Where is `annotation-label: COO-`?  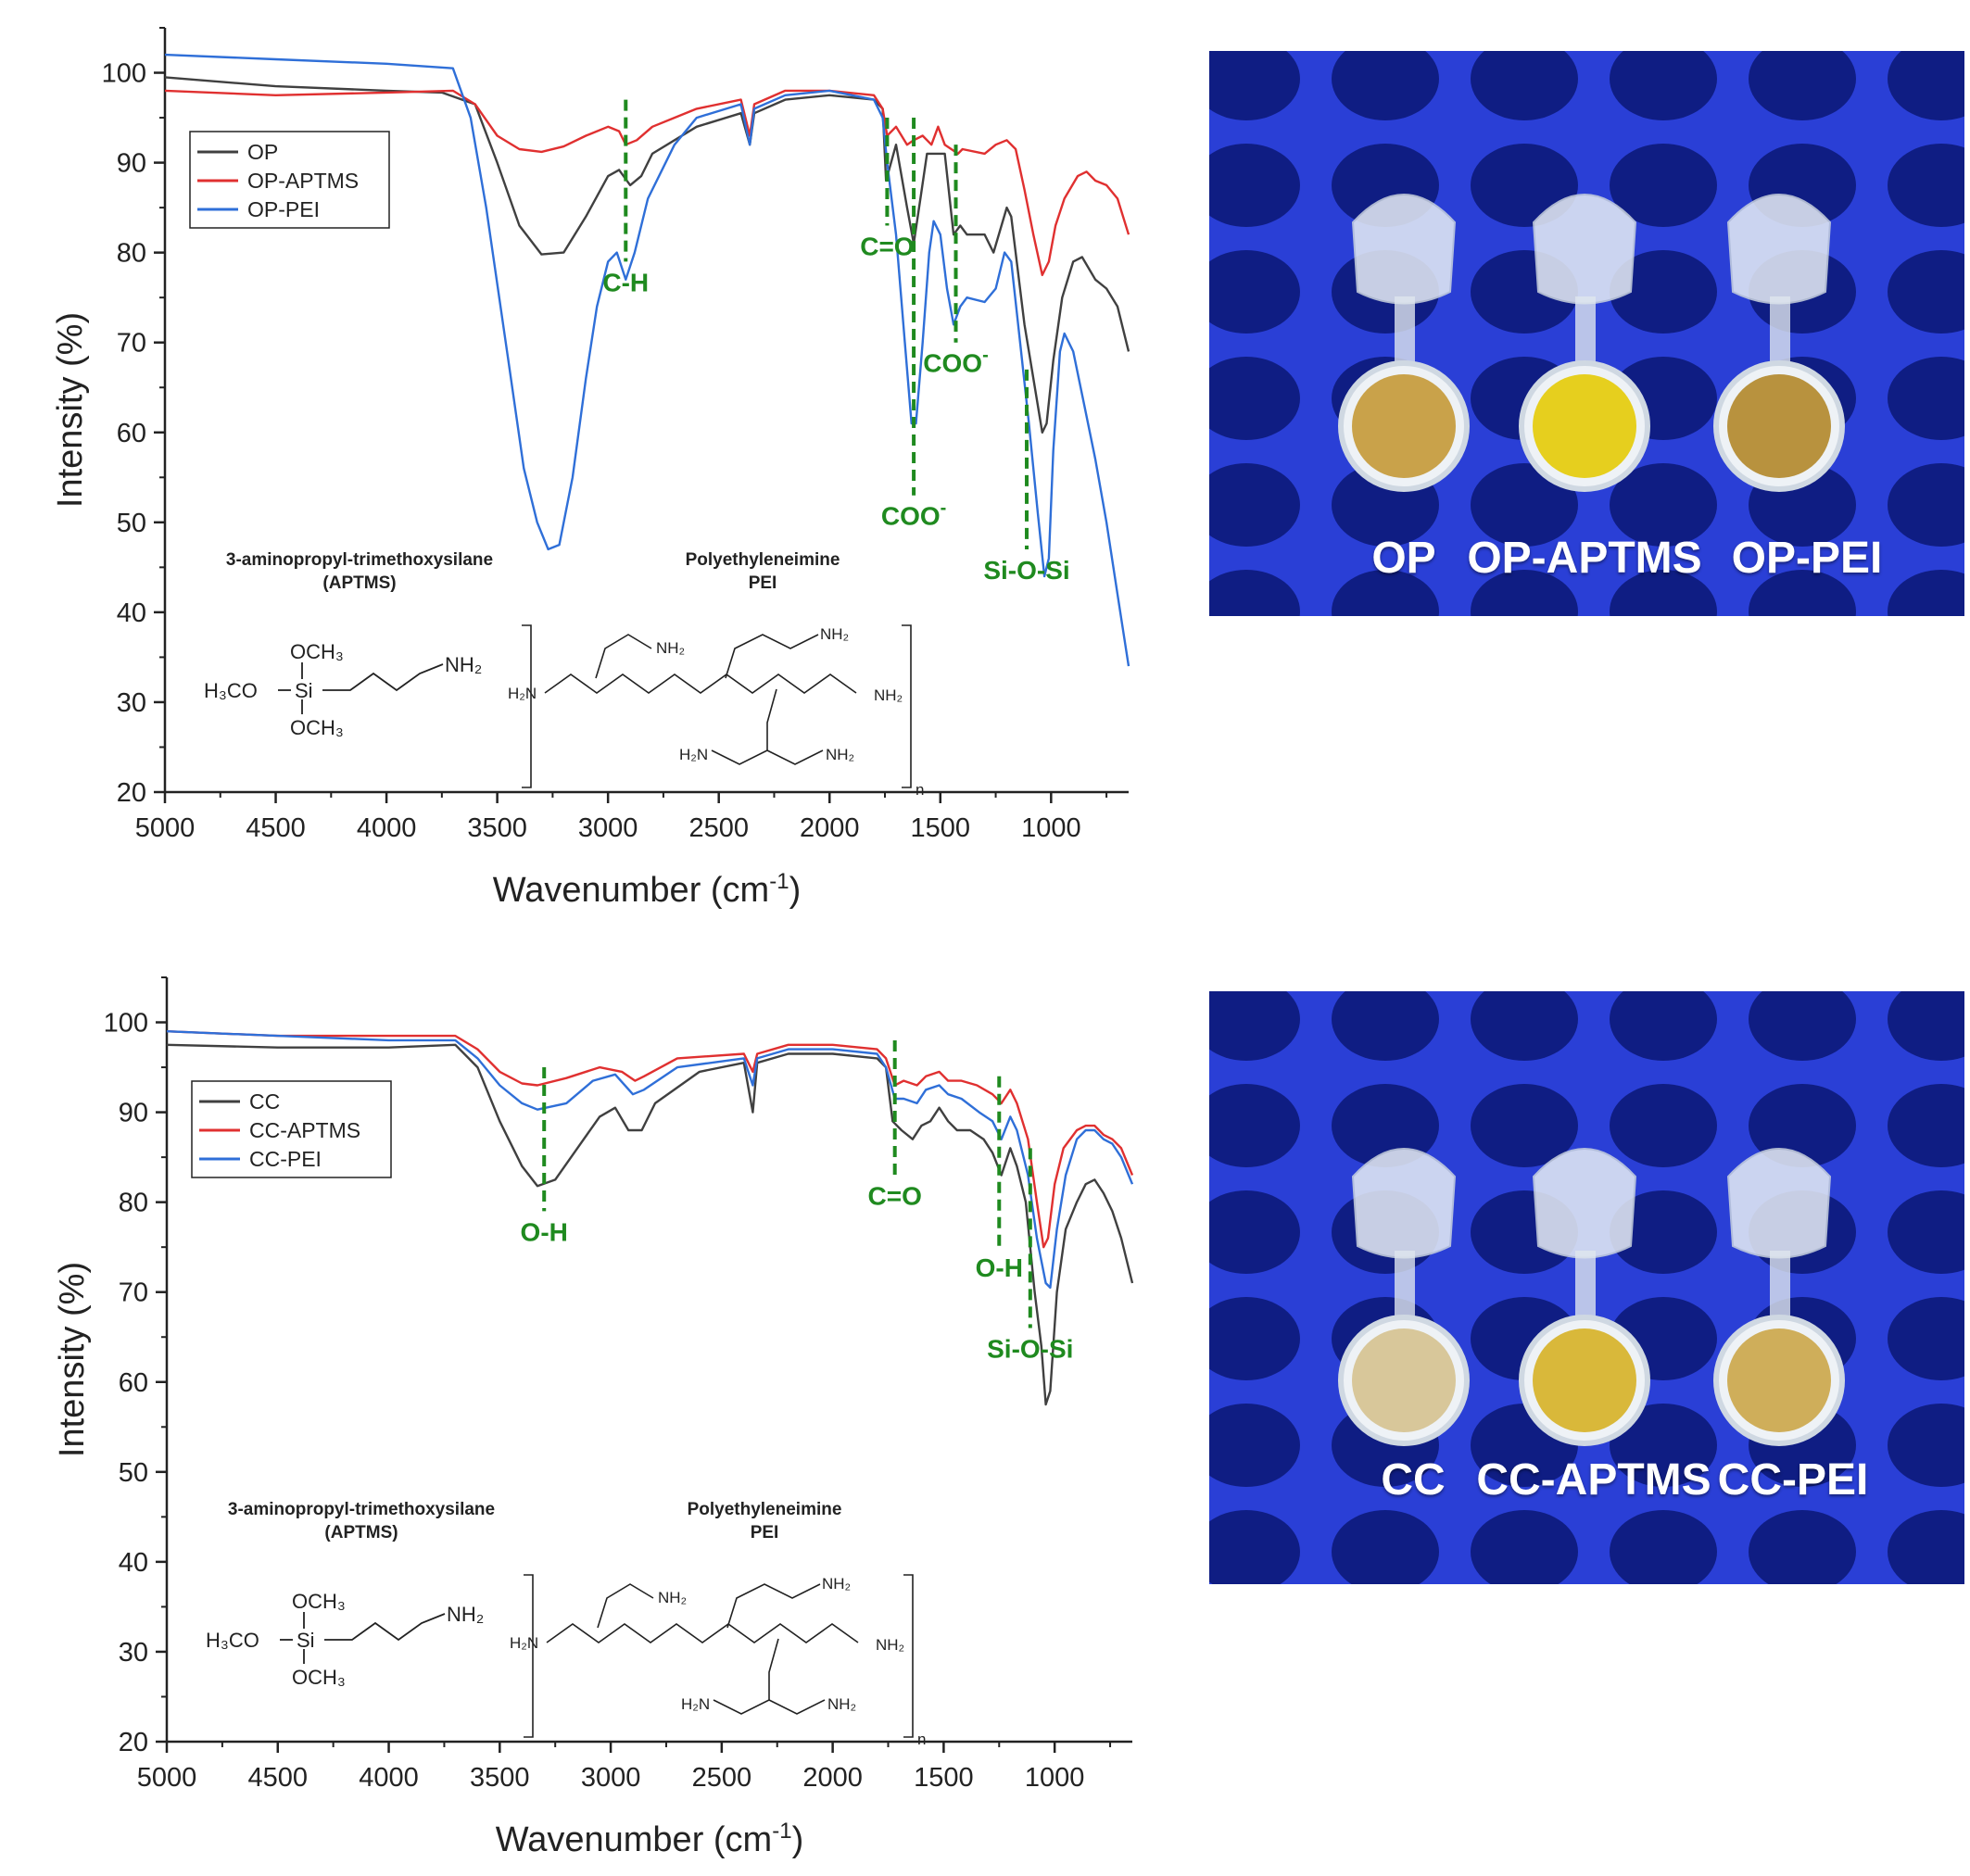 annotation-label: COO- is located at coordinates (955, 362).